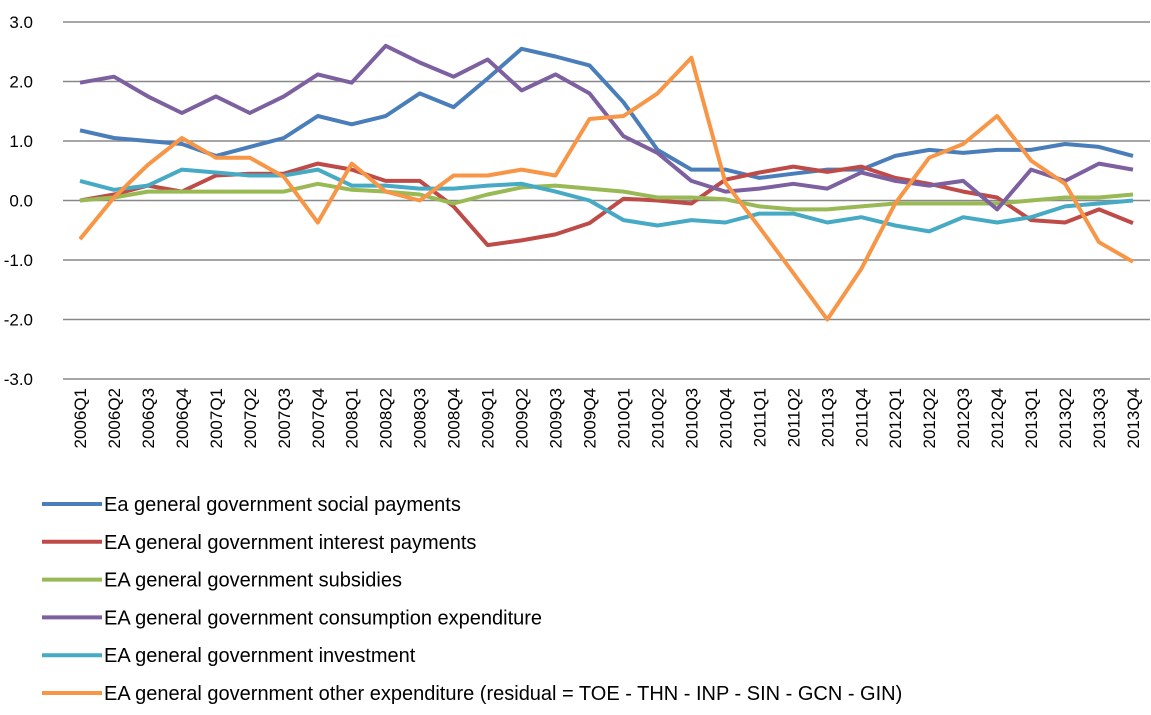 Image resolution: width=1151 pixels, height=715 pixels. I want to click on y-tick-label: 0.0, so click(21, 201).